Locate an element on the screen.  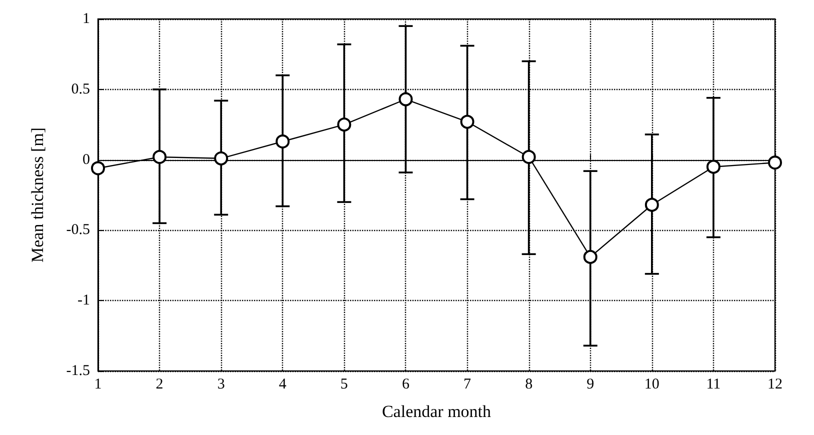
y-tick-label: 0.5 is located at coordinates (80, 89).